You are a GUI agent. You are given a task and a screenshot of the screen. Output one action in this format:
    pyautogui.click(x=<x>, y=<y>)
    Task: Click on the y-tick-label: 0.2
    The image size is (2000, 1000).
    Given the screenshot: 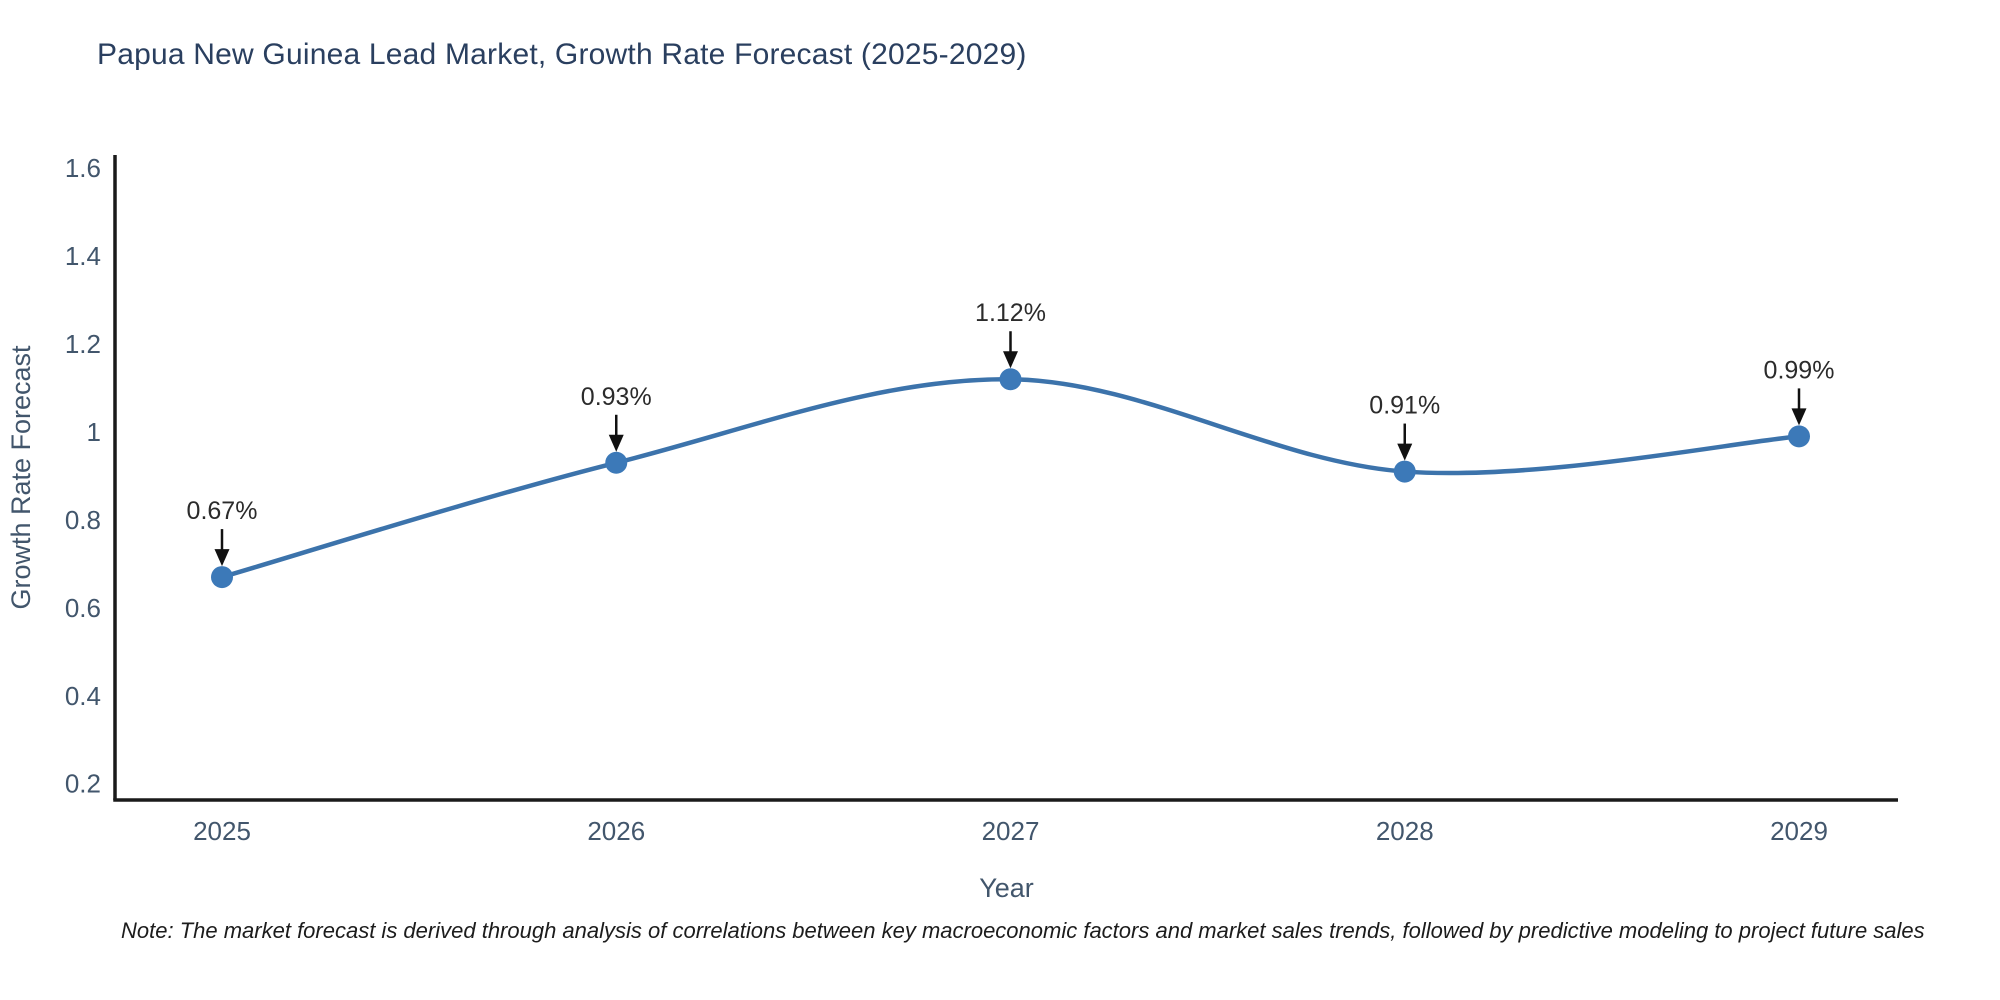 What is the action you would take?
    pyautogui.click(x=83, y=784)
    